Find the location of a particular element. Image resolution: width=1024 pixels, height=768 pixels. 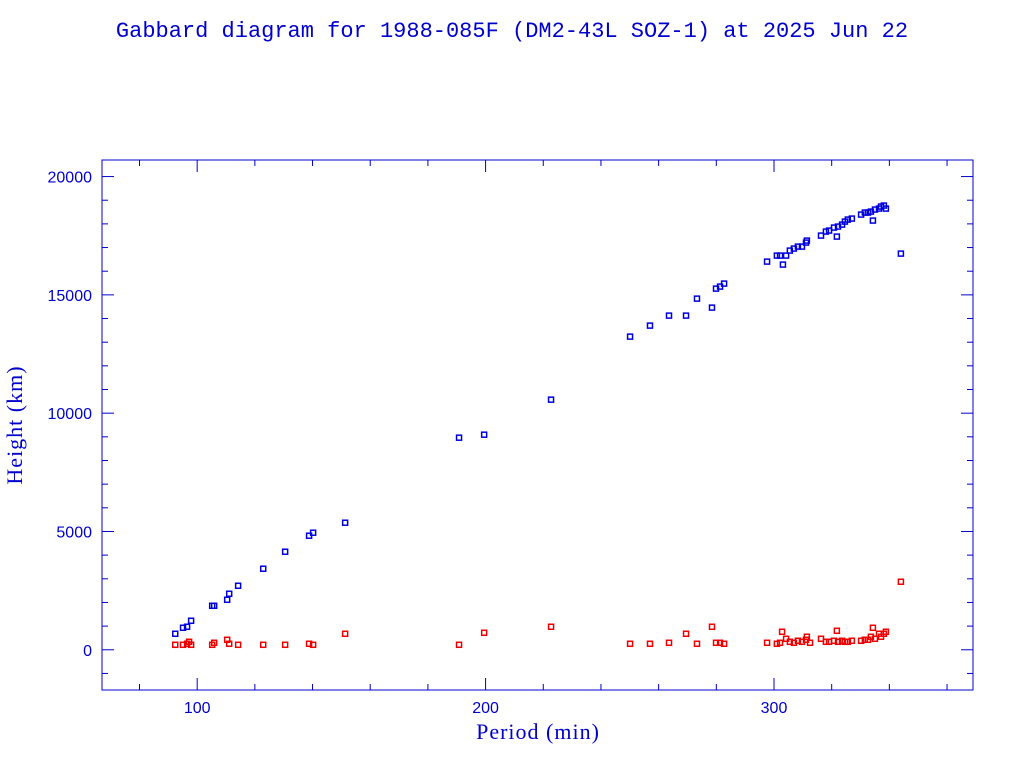

x-tick-label: 100 is located at coordinates (197, 708).